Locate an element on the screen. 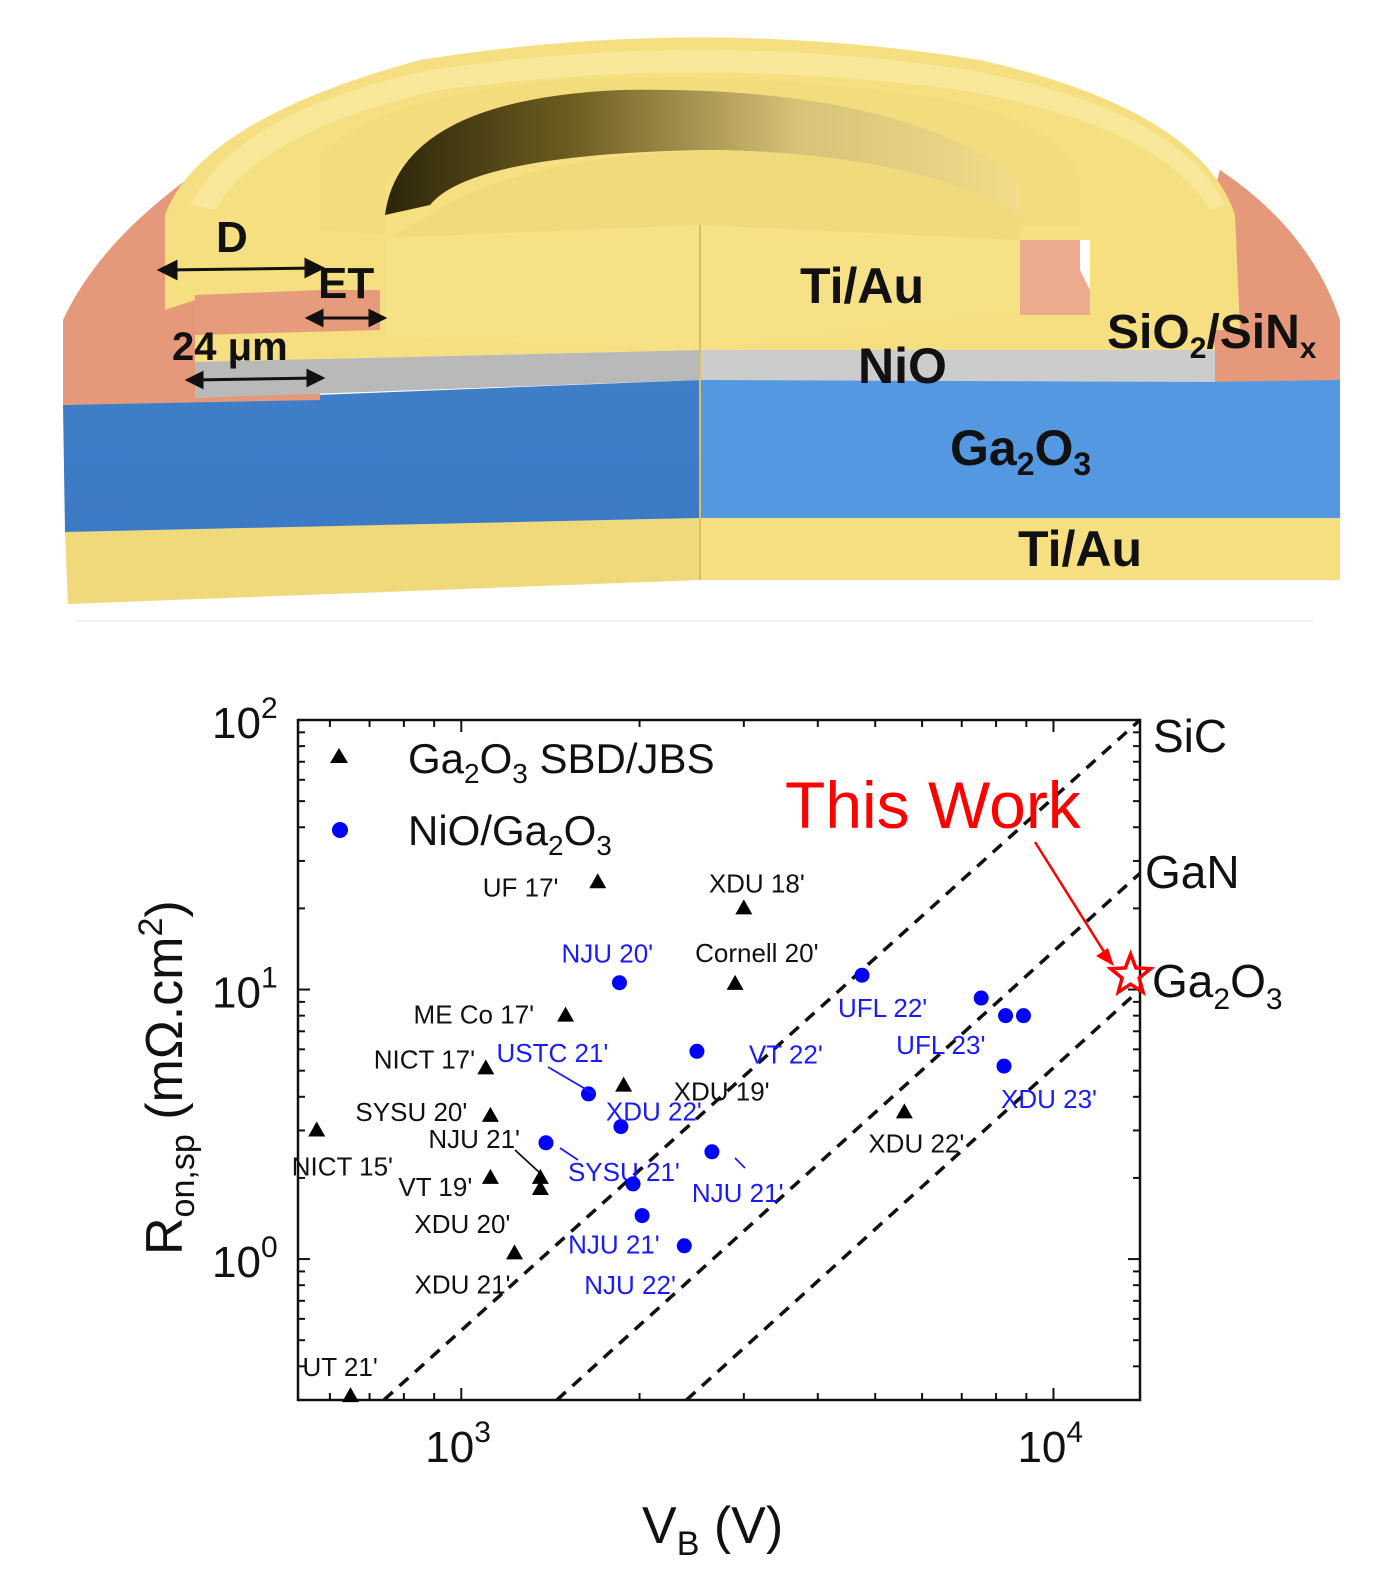  passivation-sub1: 2 is located at coordinates (1198, 348).